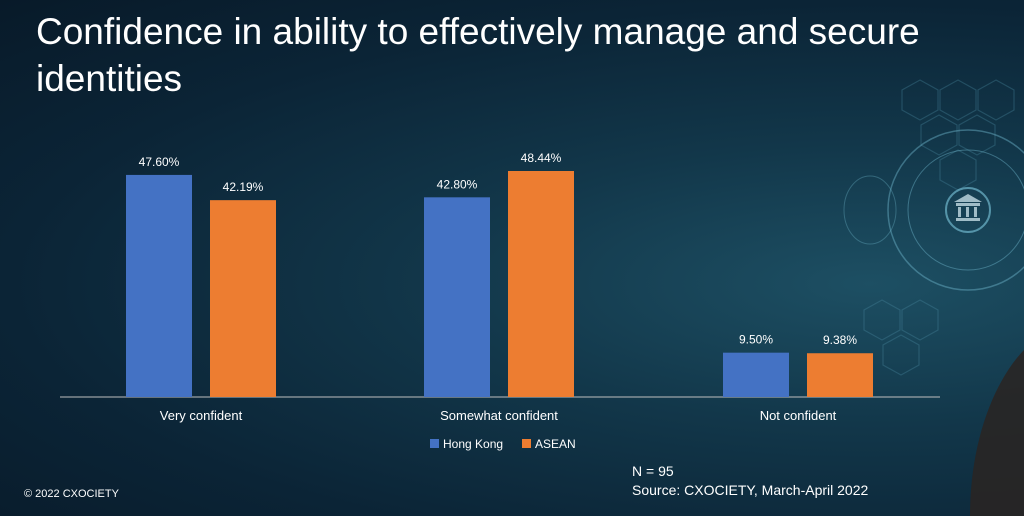 The width and height of the screenshot is (1024, 516). What do you see at coordinates (473, 444) in the screenshot?
I see `legend-label-hong-kong: Hong Kong` at bounding box center [473, 444].